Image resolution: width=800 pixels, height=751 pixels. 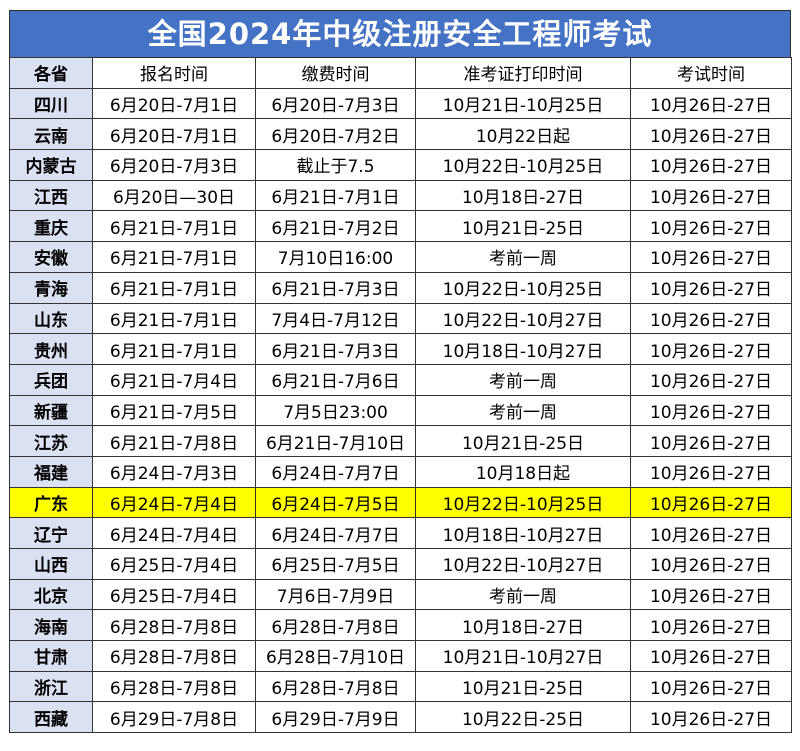 What do you see at coordinates (523, 73) in the screenshot?
I see `column-header-admission-ticket: 准考证打印时间` at bounding box center [523, 73].